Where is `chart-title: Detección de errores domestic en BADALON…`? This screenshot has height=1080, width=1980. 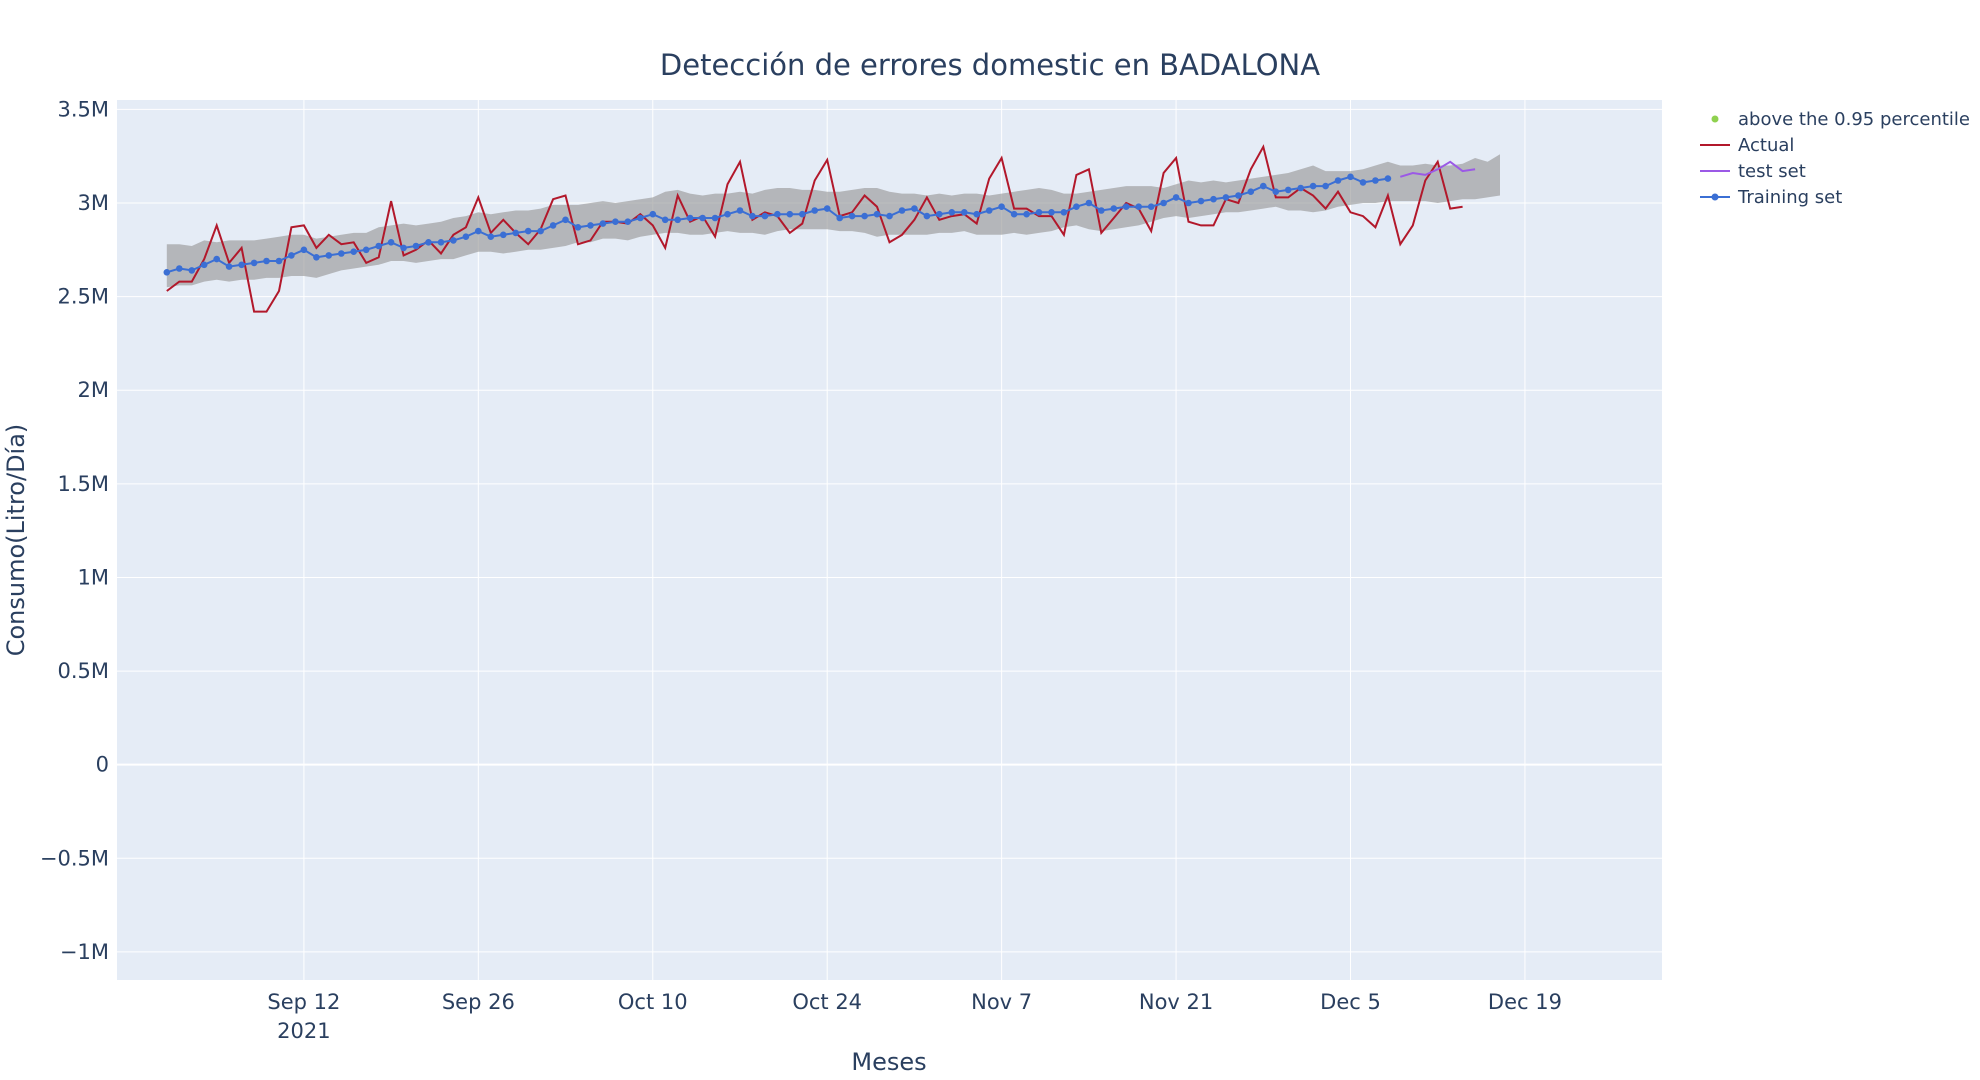
chart-title: Detección de errores domestic en BADALON… is located at coordinates (990, 65).